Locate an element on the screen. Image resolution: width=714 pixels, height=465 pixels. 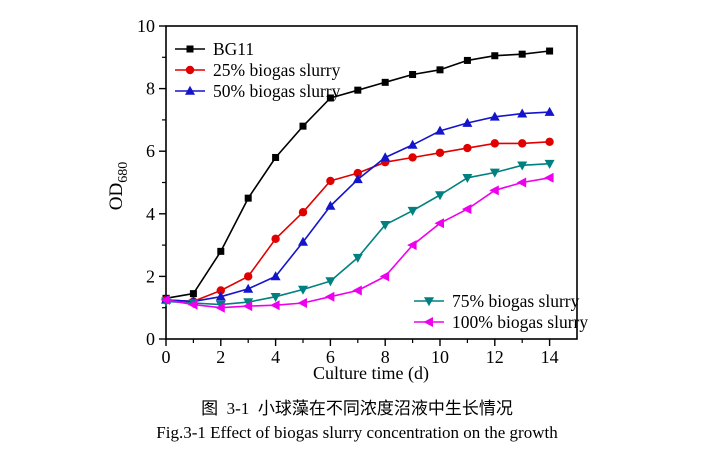
x-tick-label: 4 is located at coordinates (275, 357).